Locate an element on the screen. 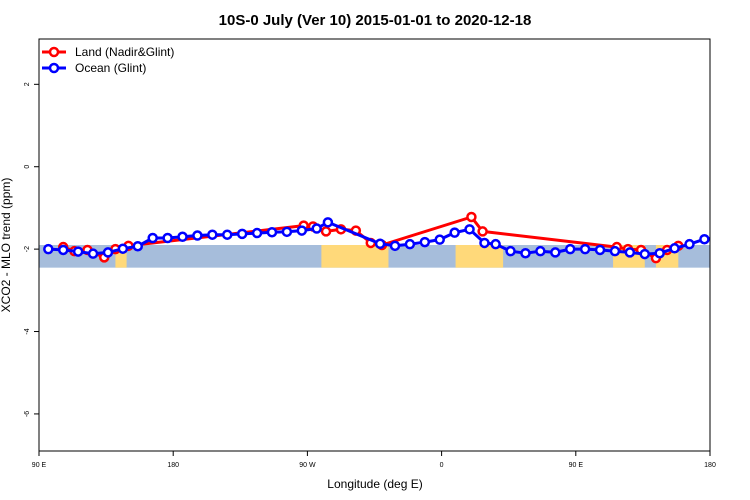 The image size is (750, 500). y-axis: 2 0 -2 -4 -6 is located at coordinates (31, 249).